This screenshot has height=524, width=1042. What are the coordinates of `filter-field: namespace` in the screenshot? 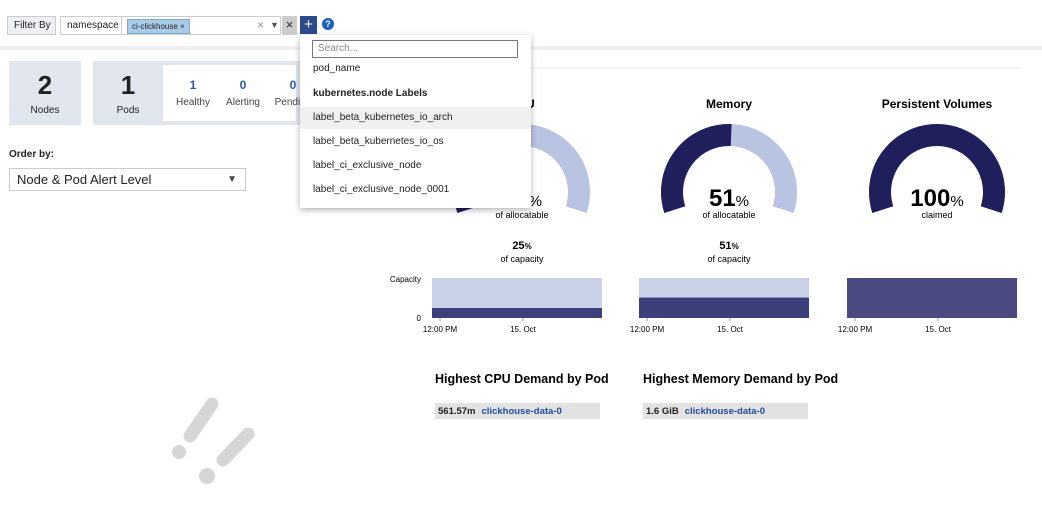 It's located at (91, 25).